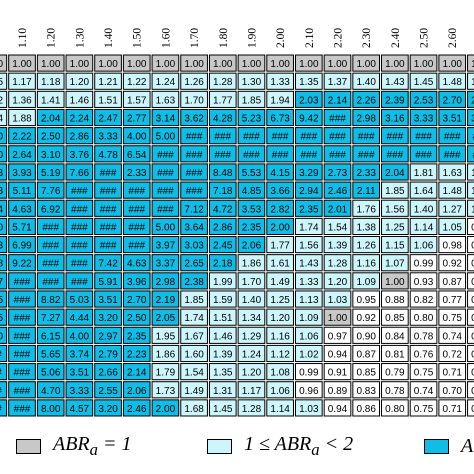 This screenshot has height=474, width=474. Describe the element at coordinates (448, 446) in the screenshot. I see `legend-item-high: A` at that location.